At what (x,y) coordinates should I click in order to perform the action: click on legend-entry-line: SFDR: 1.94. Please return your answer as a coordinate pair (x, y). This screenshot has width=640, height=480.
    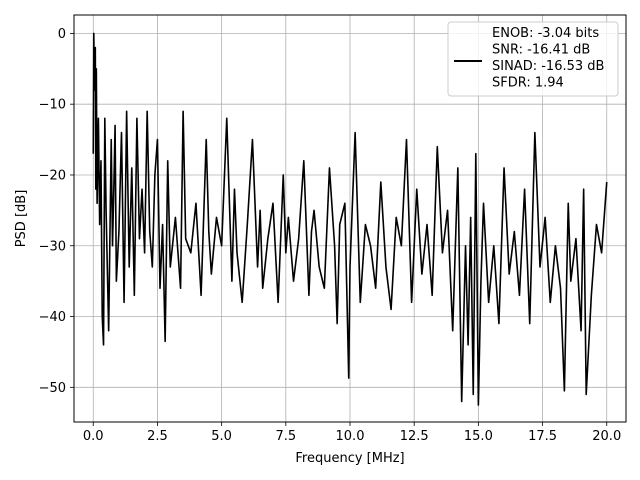
    Looking at the image, I should click on (528, 83).